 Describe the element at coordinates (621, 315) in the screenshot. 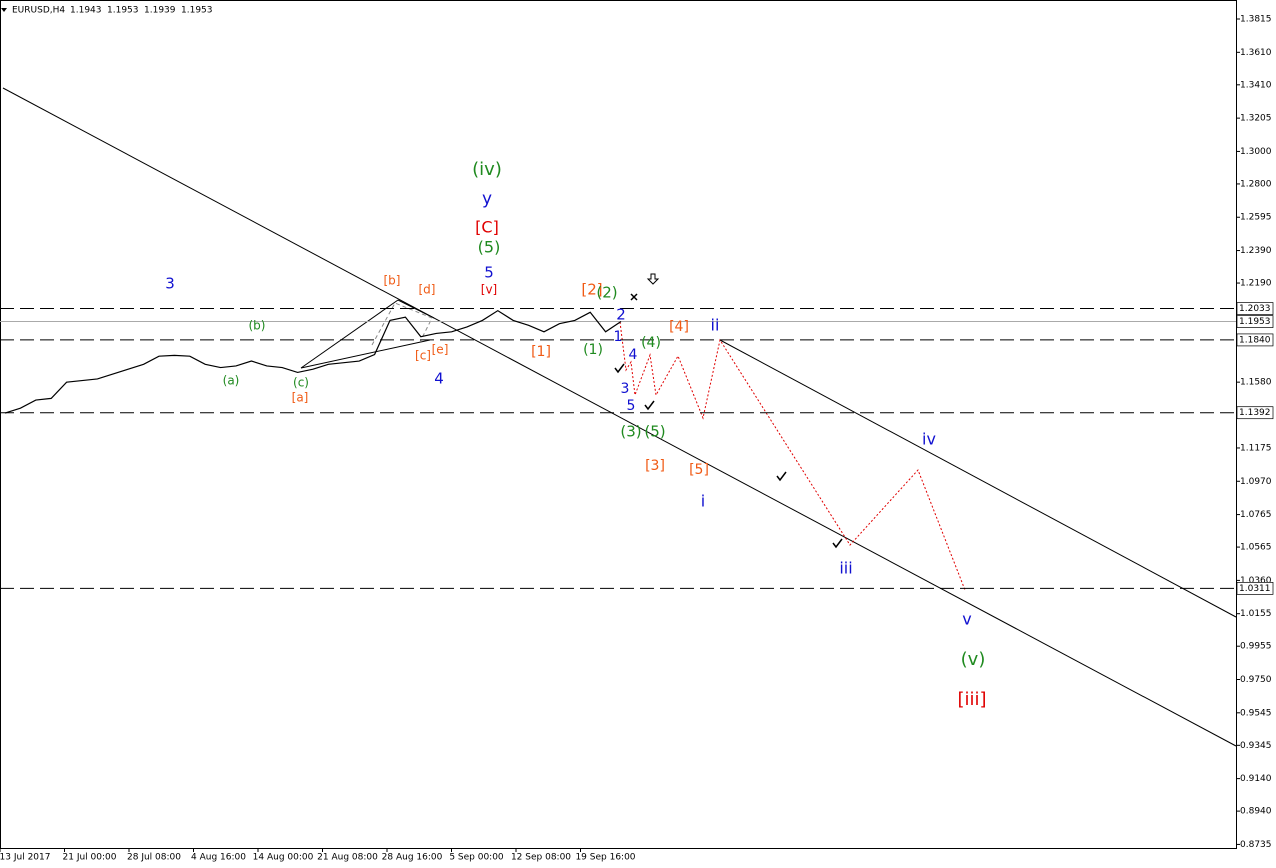

I see `wave-label: 2` at that location.